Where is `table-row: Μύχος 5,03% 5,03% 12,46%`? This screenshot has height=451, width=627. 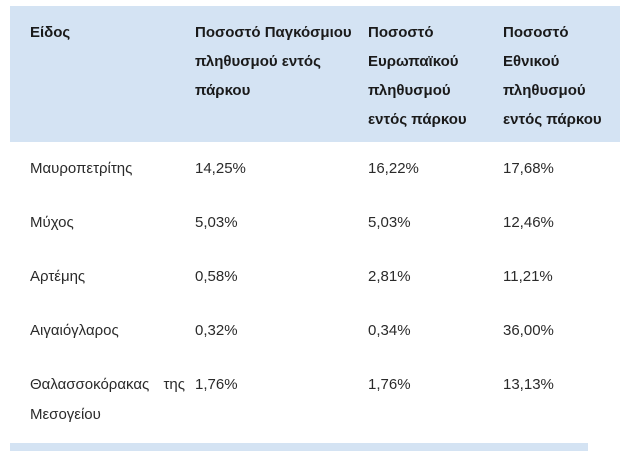
table-row: Μύχος 5,03% 5,03% 12,46% is located at coordinates (315, 223).